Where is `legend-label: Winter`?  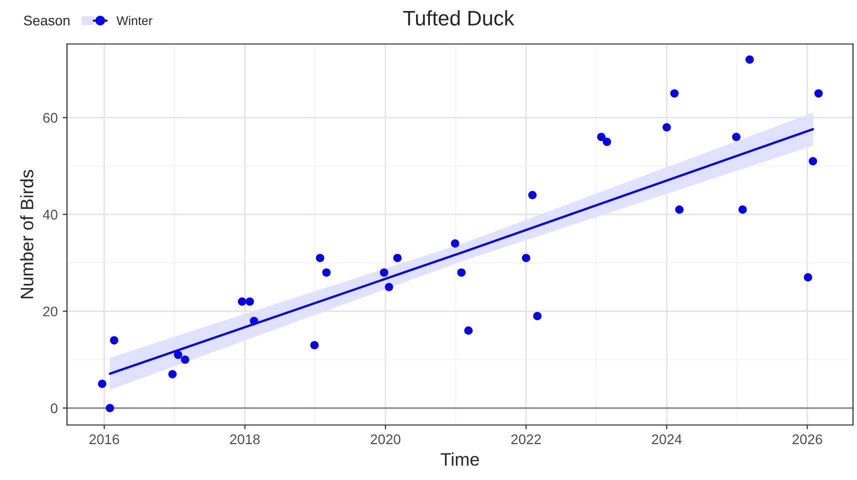
legend-label: Winter is located at coordinates (134, 21).